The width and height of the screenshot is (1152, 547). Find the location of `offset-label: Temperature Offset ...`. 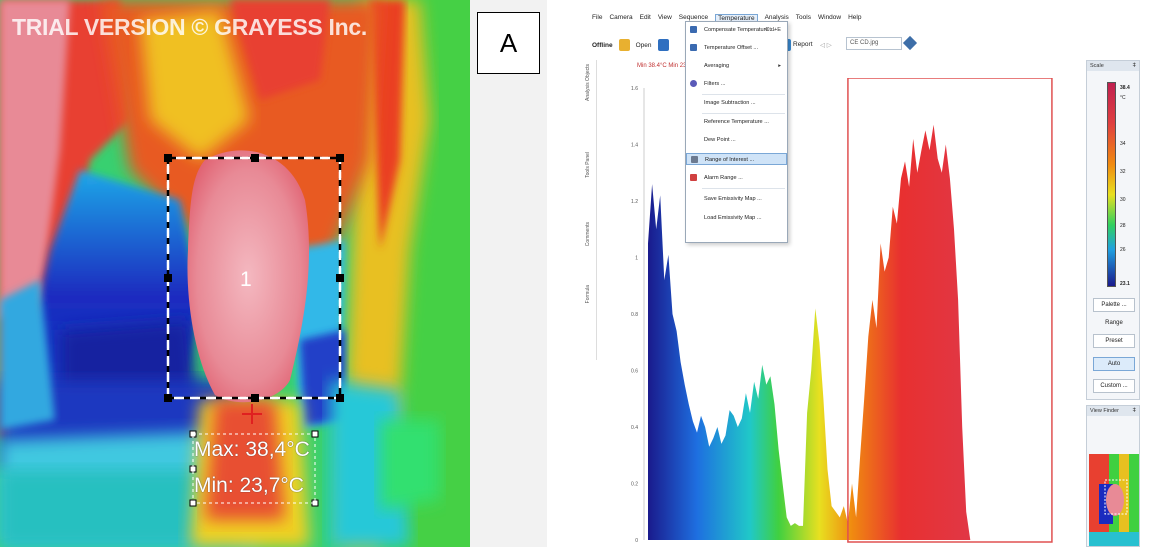

offset-label: Temperature Offset ... is located at coordinates (731, 48).